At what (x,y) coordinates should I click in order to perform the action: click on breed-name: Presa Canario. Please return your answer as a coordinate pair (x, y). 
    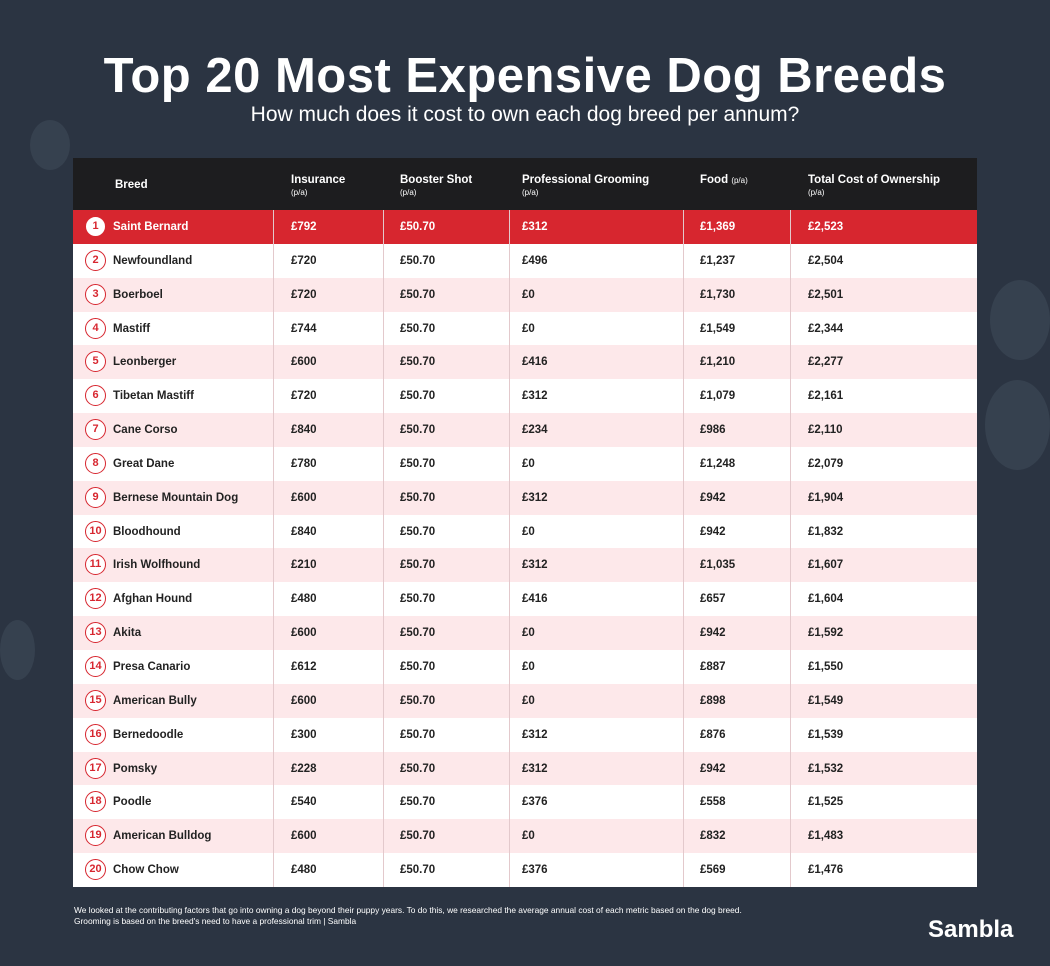
    Looking at the image, I should click on (152, 666).